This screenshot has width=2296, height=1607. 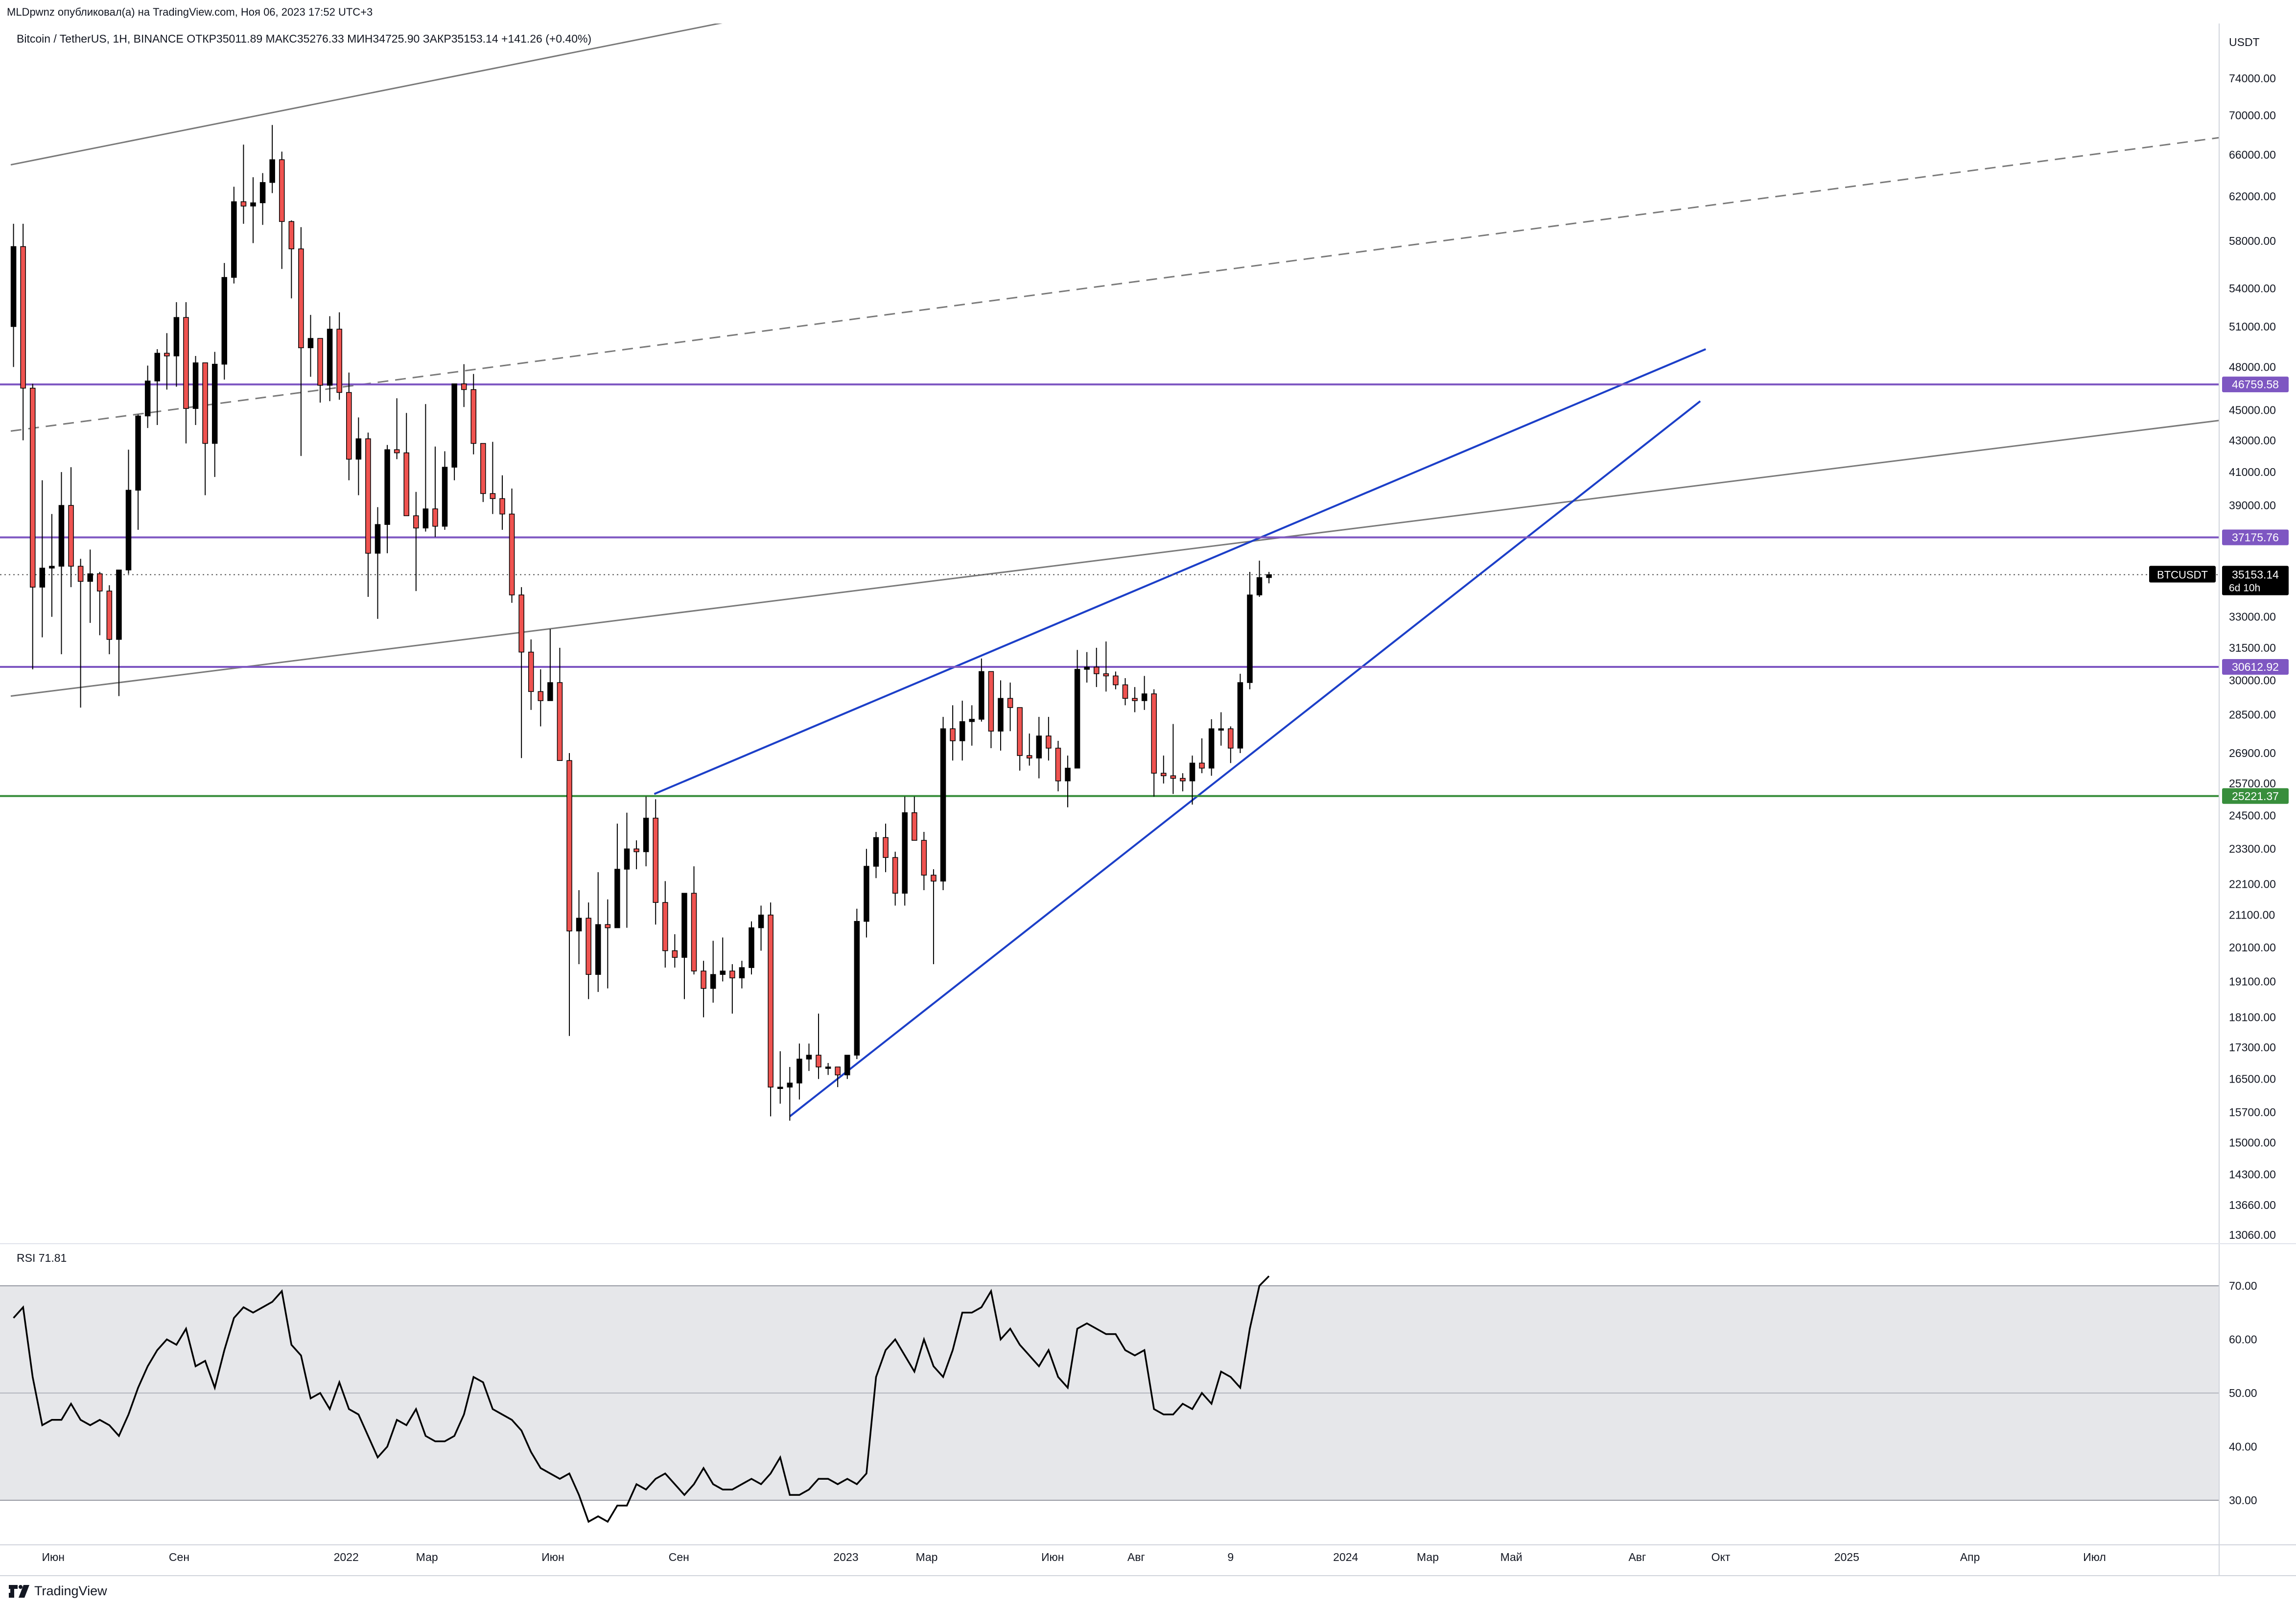 I want to click on price-tick: 39000.00, so click(x=2252, y=505).